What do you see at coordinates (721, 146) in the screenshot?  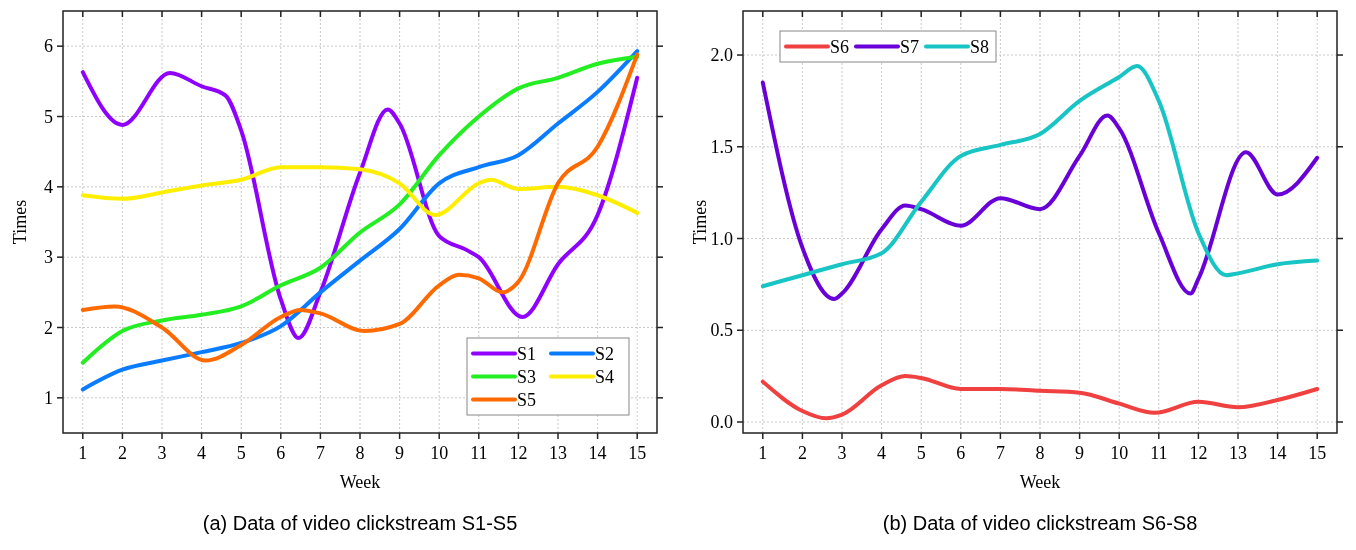 I see `y-tick-label: 1.5` at bounding box center [721, 146].